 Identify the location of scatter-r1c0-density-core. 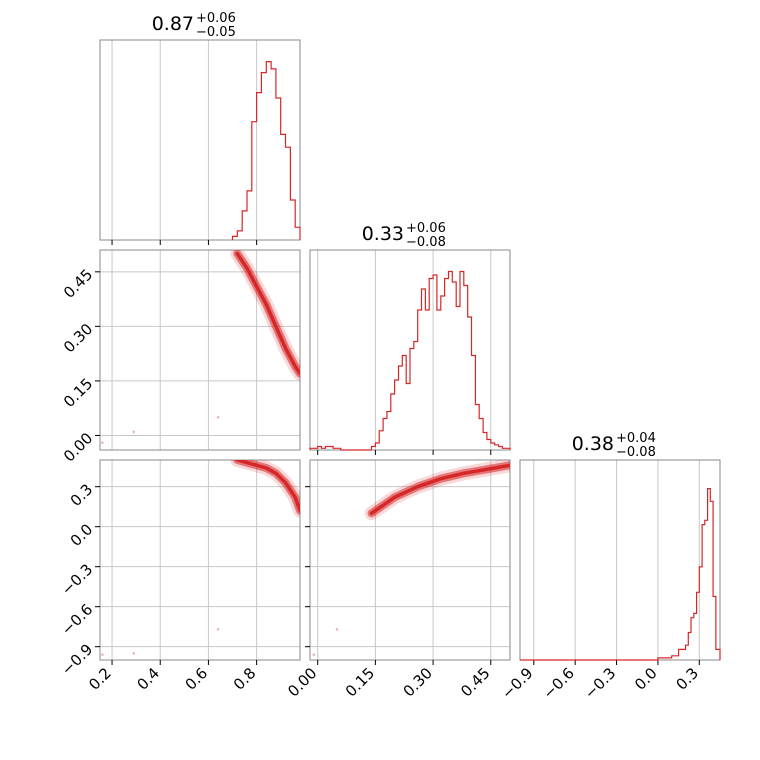
(267, 313).